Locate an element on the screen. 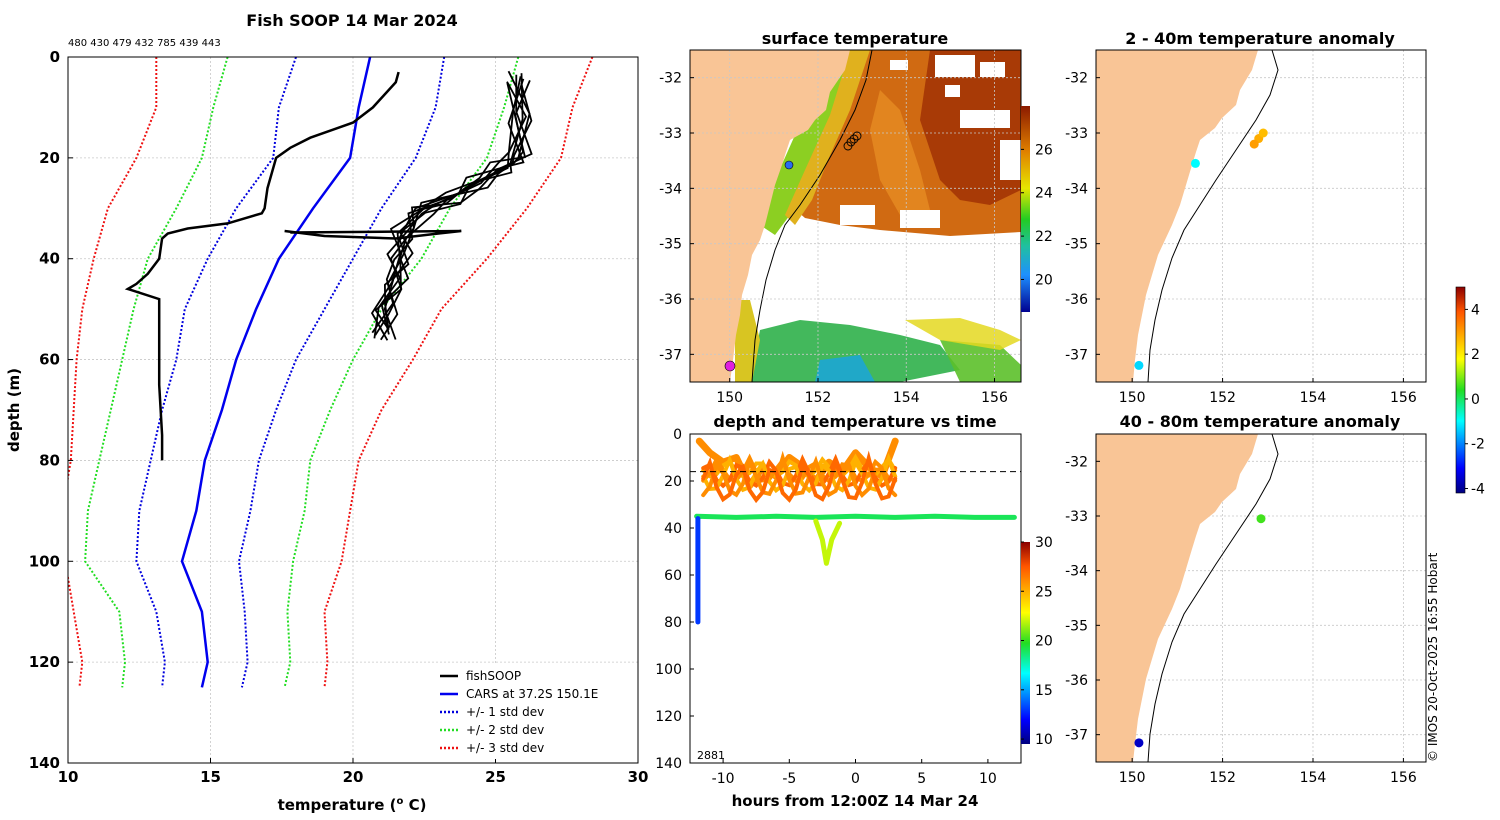  legend-label: +/- 3 std dev is located at coordinates (505, 748).